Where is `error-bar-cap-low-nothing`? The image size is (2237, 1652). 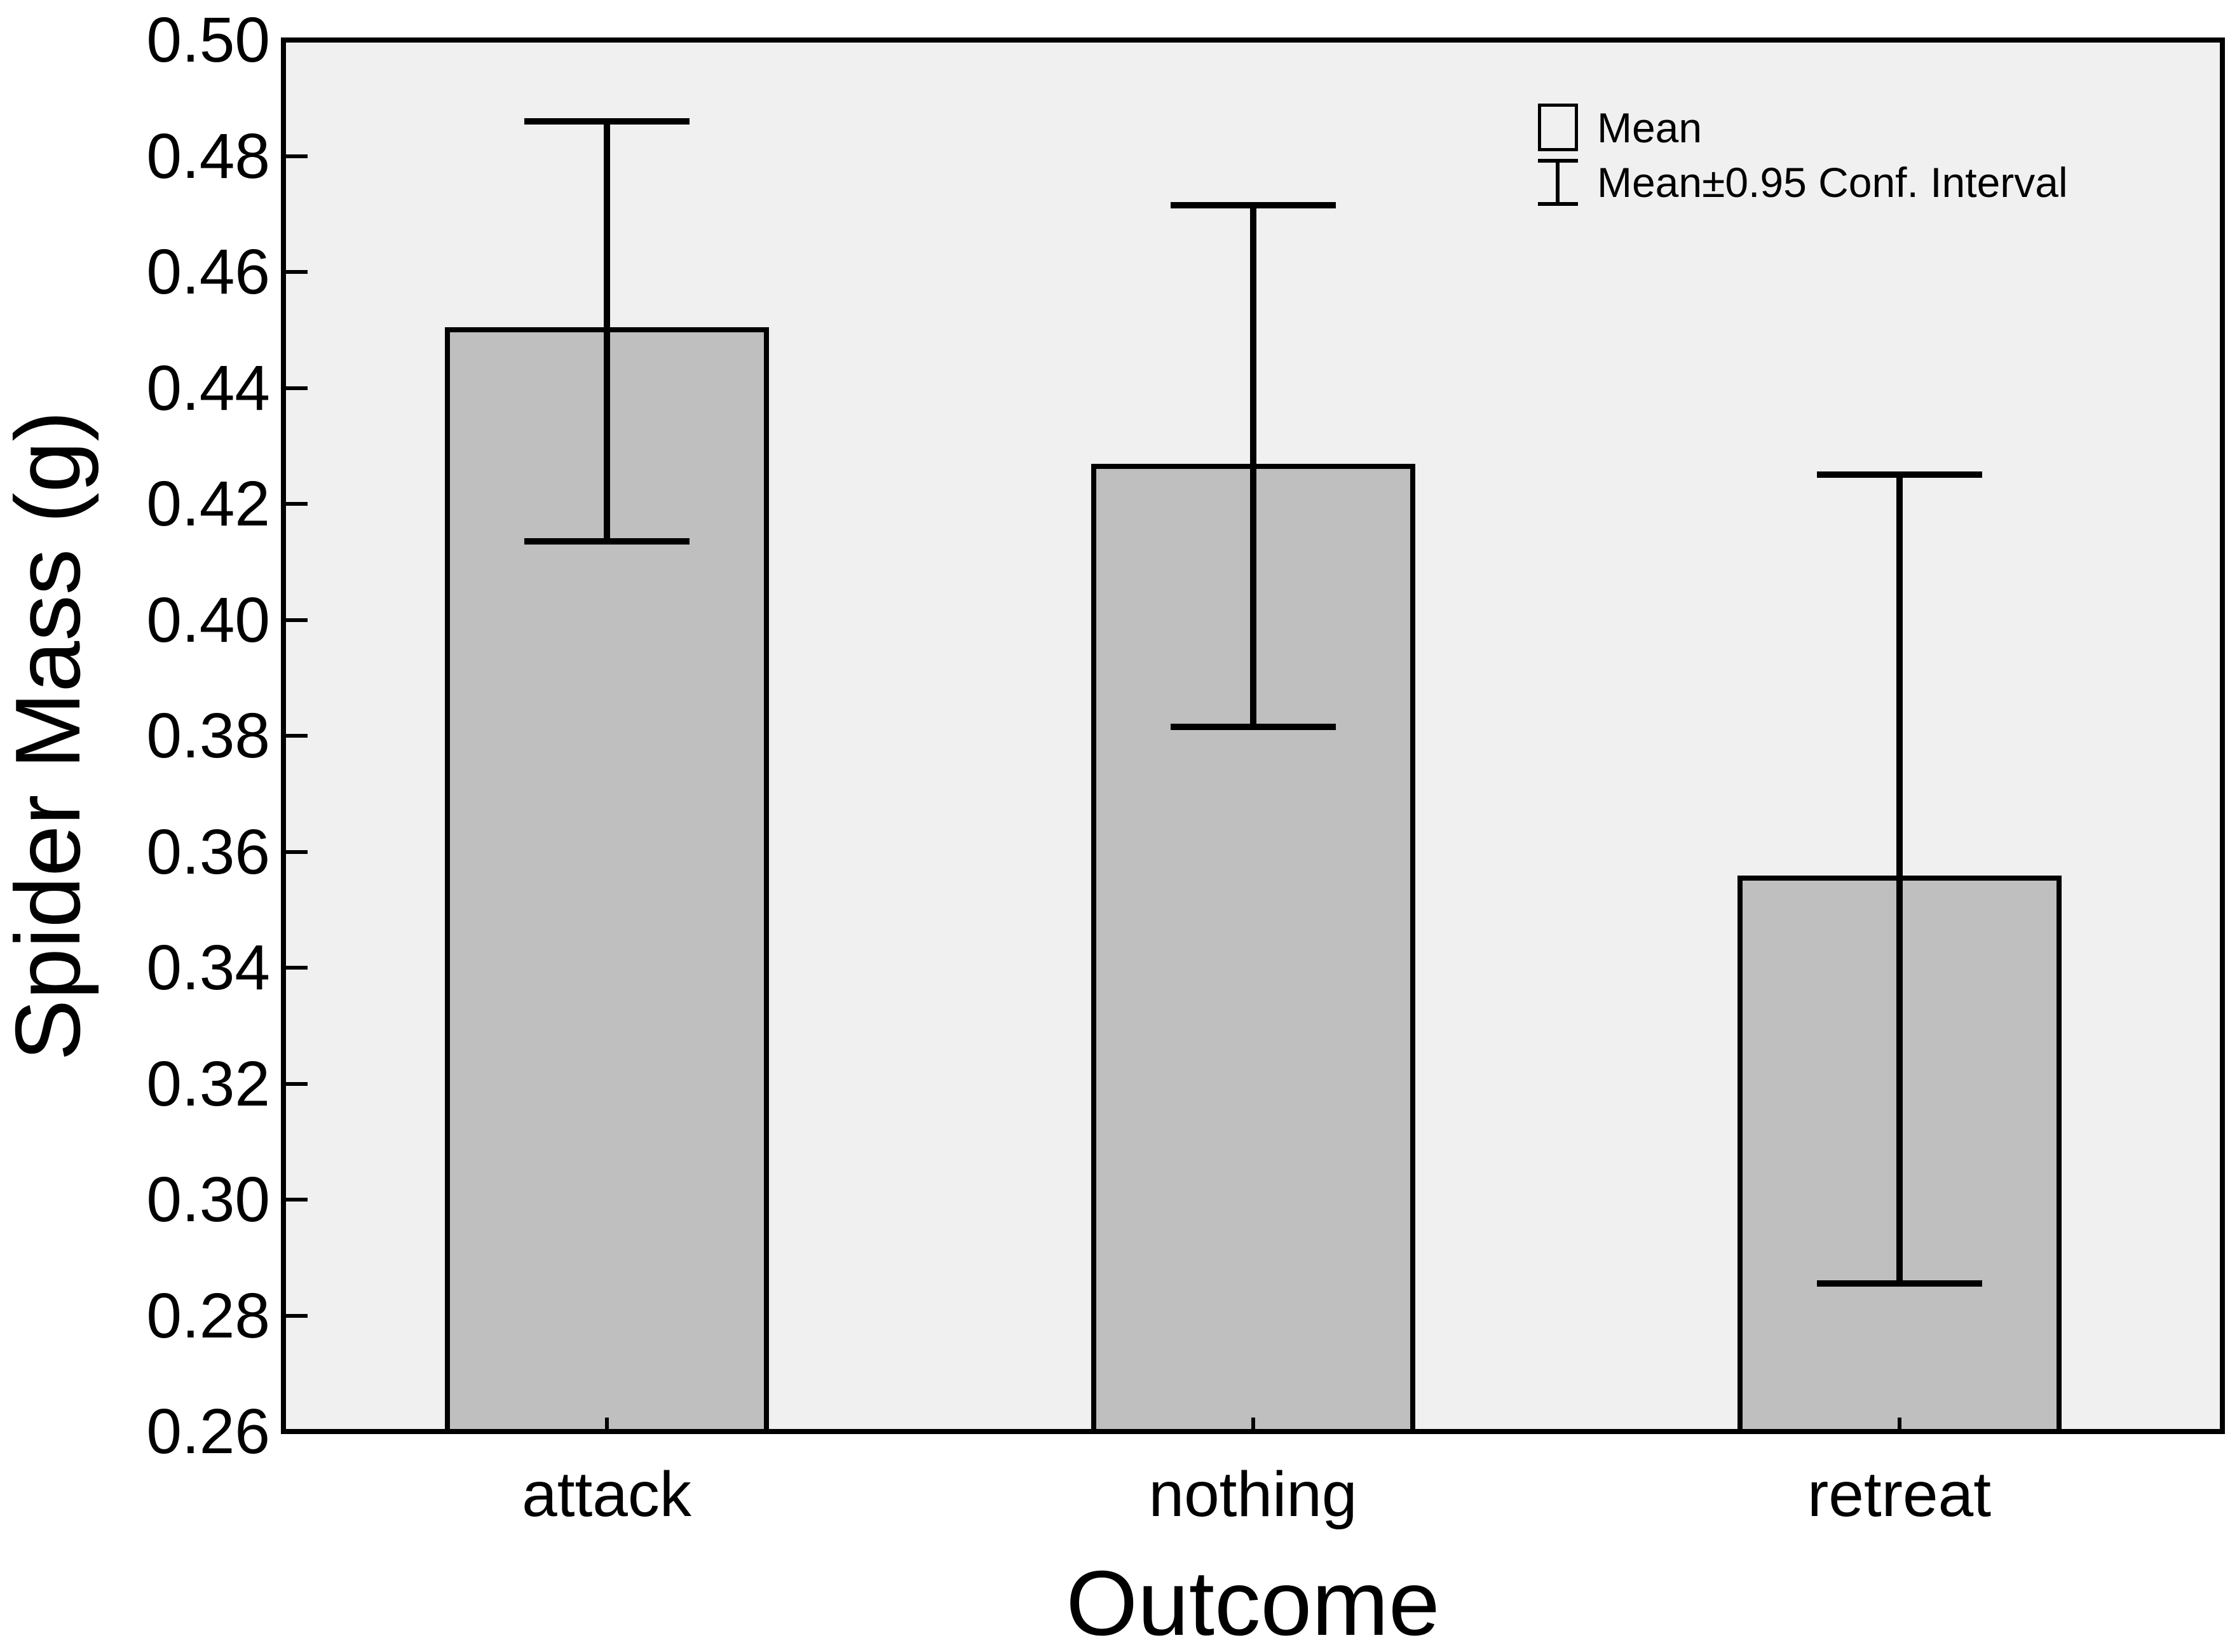
error-bar-cap-low-nothing is located at coordinates (1253, 728).